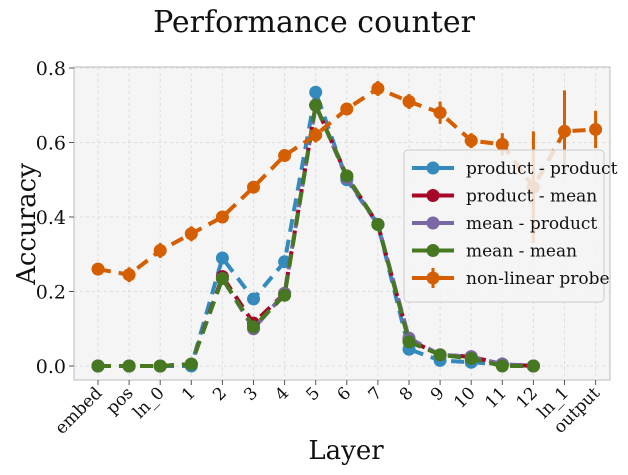  I want to click on legend-label: non-linear probe, so click(538, 279).